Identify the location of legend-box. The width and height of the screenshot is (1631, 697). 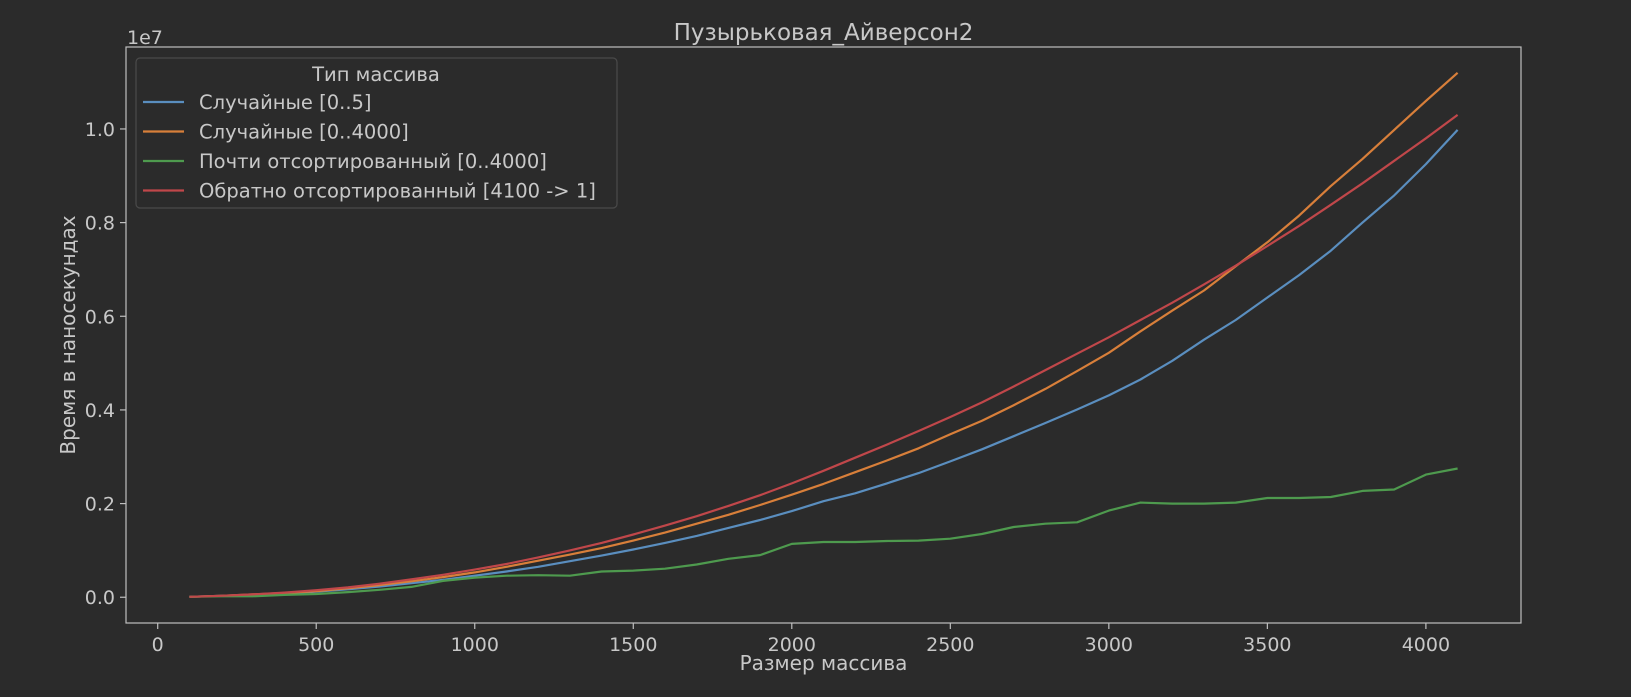
(376, 133).